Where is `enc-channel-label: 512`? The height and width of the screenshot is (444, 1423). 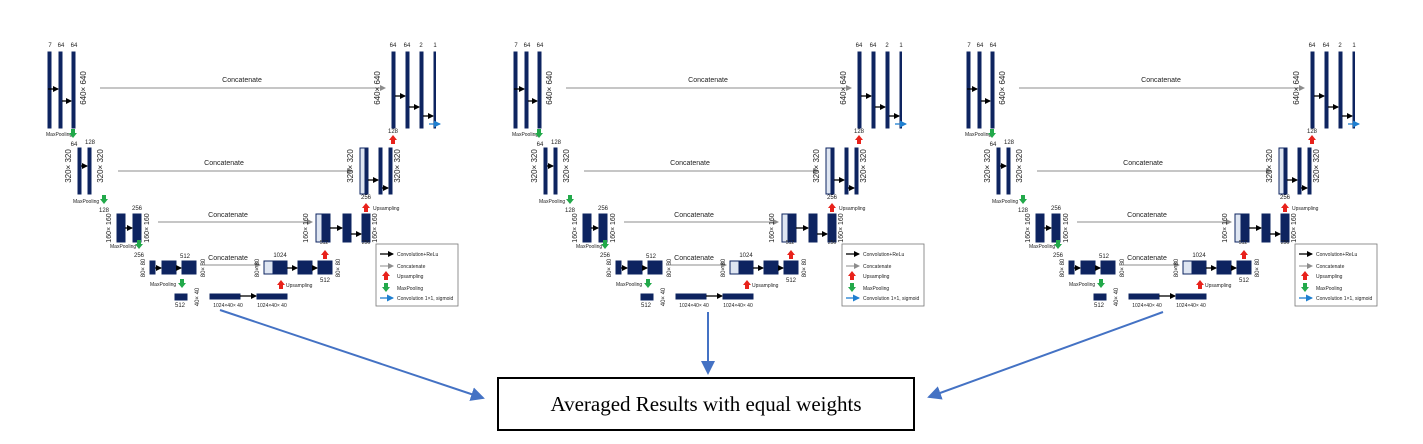 enc-channel-label: 512 is located at coordinates (651, 257).